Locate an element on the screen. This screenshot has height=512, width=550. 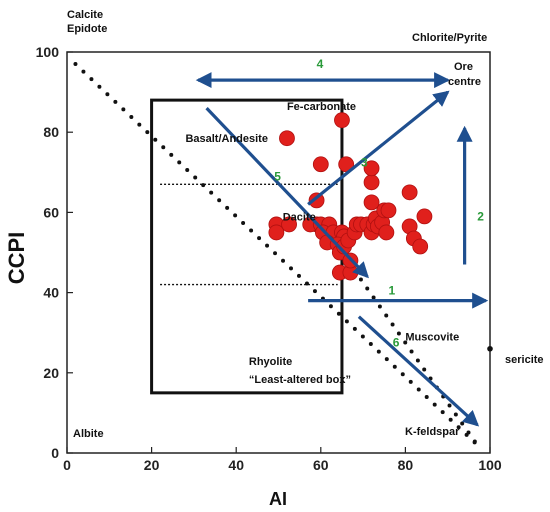
y-tick-label: 60 is located at coordinates (51, 212).